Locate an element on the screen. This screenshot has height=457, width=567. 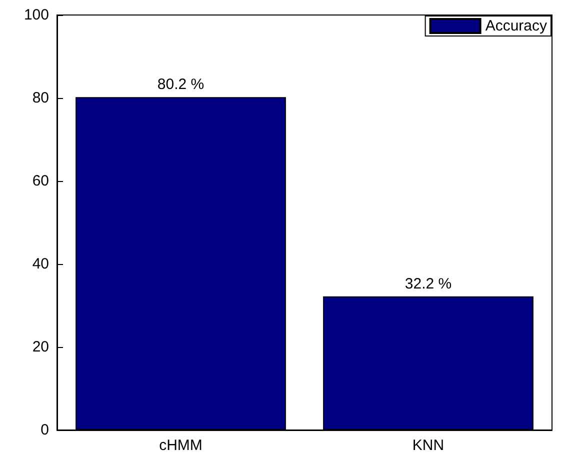
x-tick-label: KNN is located at coordinates (428, 445).